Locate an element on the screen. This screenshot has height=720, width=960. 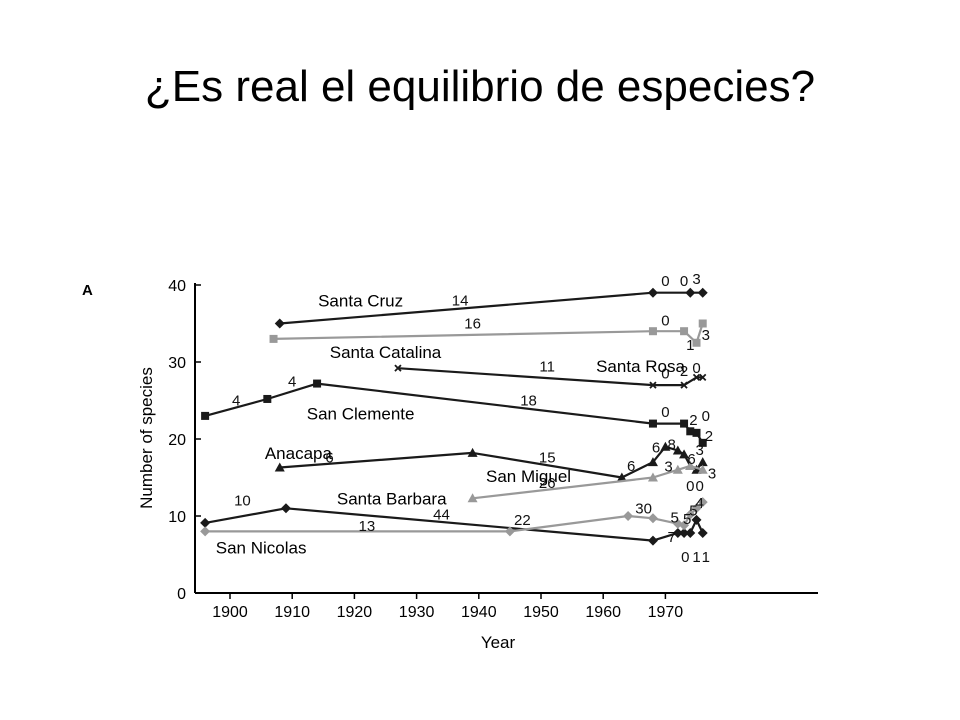
series-label: San Nicolas is located at coordinates (261, 548).